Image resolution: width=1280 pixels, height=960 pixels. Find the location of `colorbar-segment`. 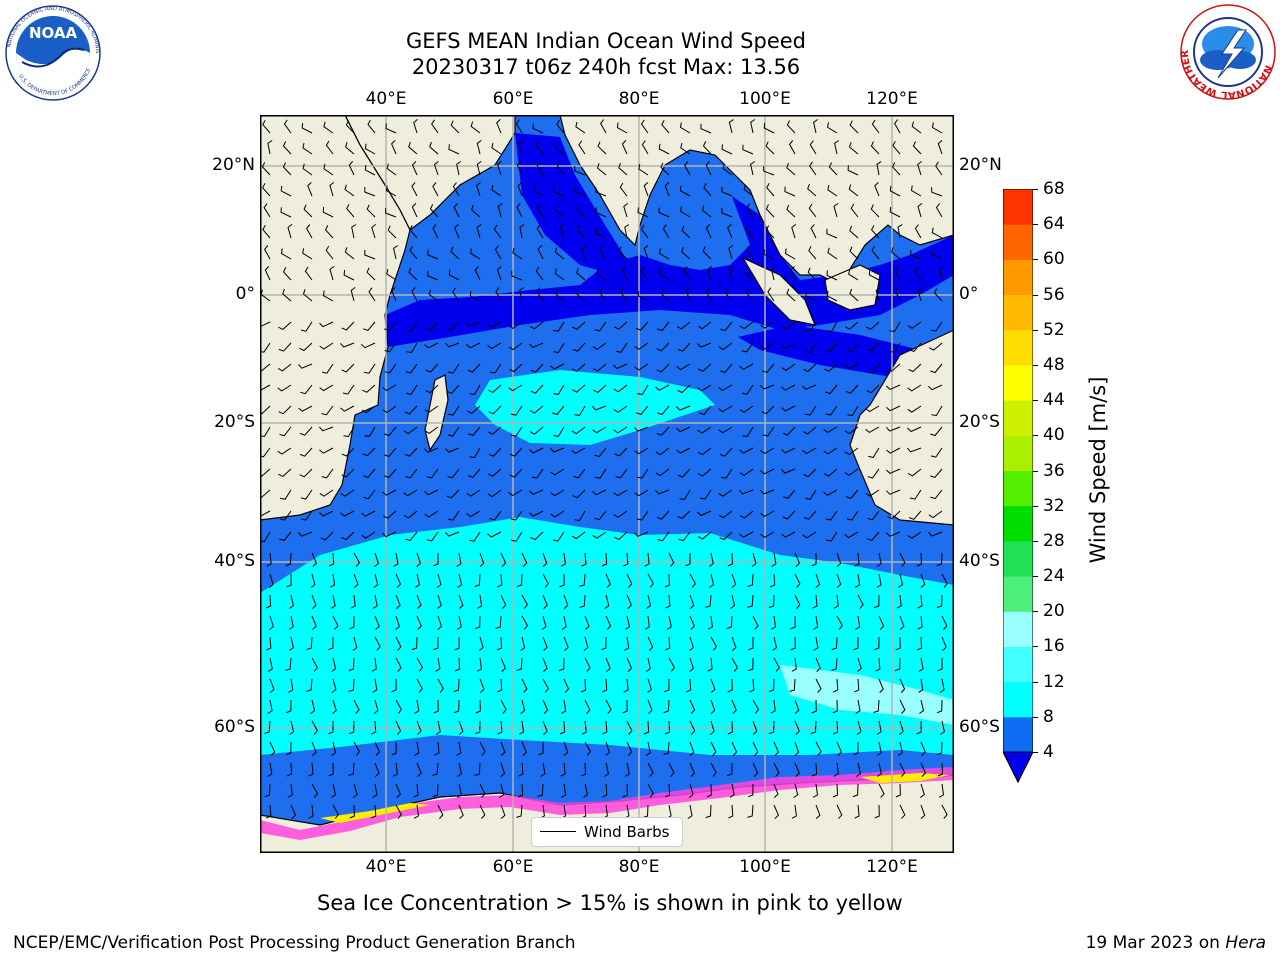

colorbar-segment is located at coordinates (1018, 734).